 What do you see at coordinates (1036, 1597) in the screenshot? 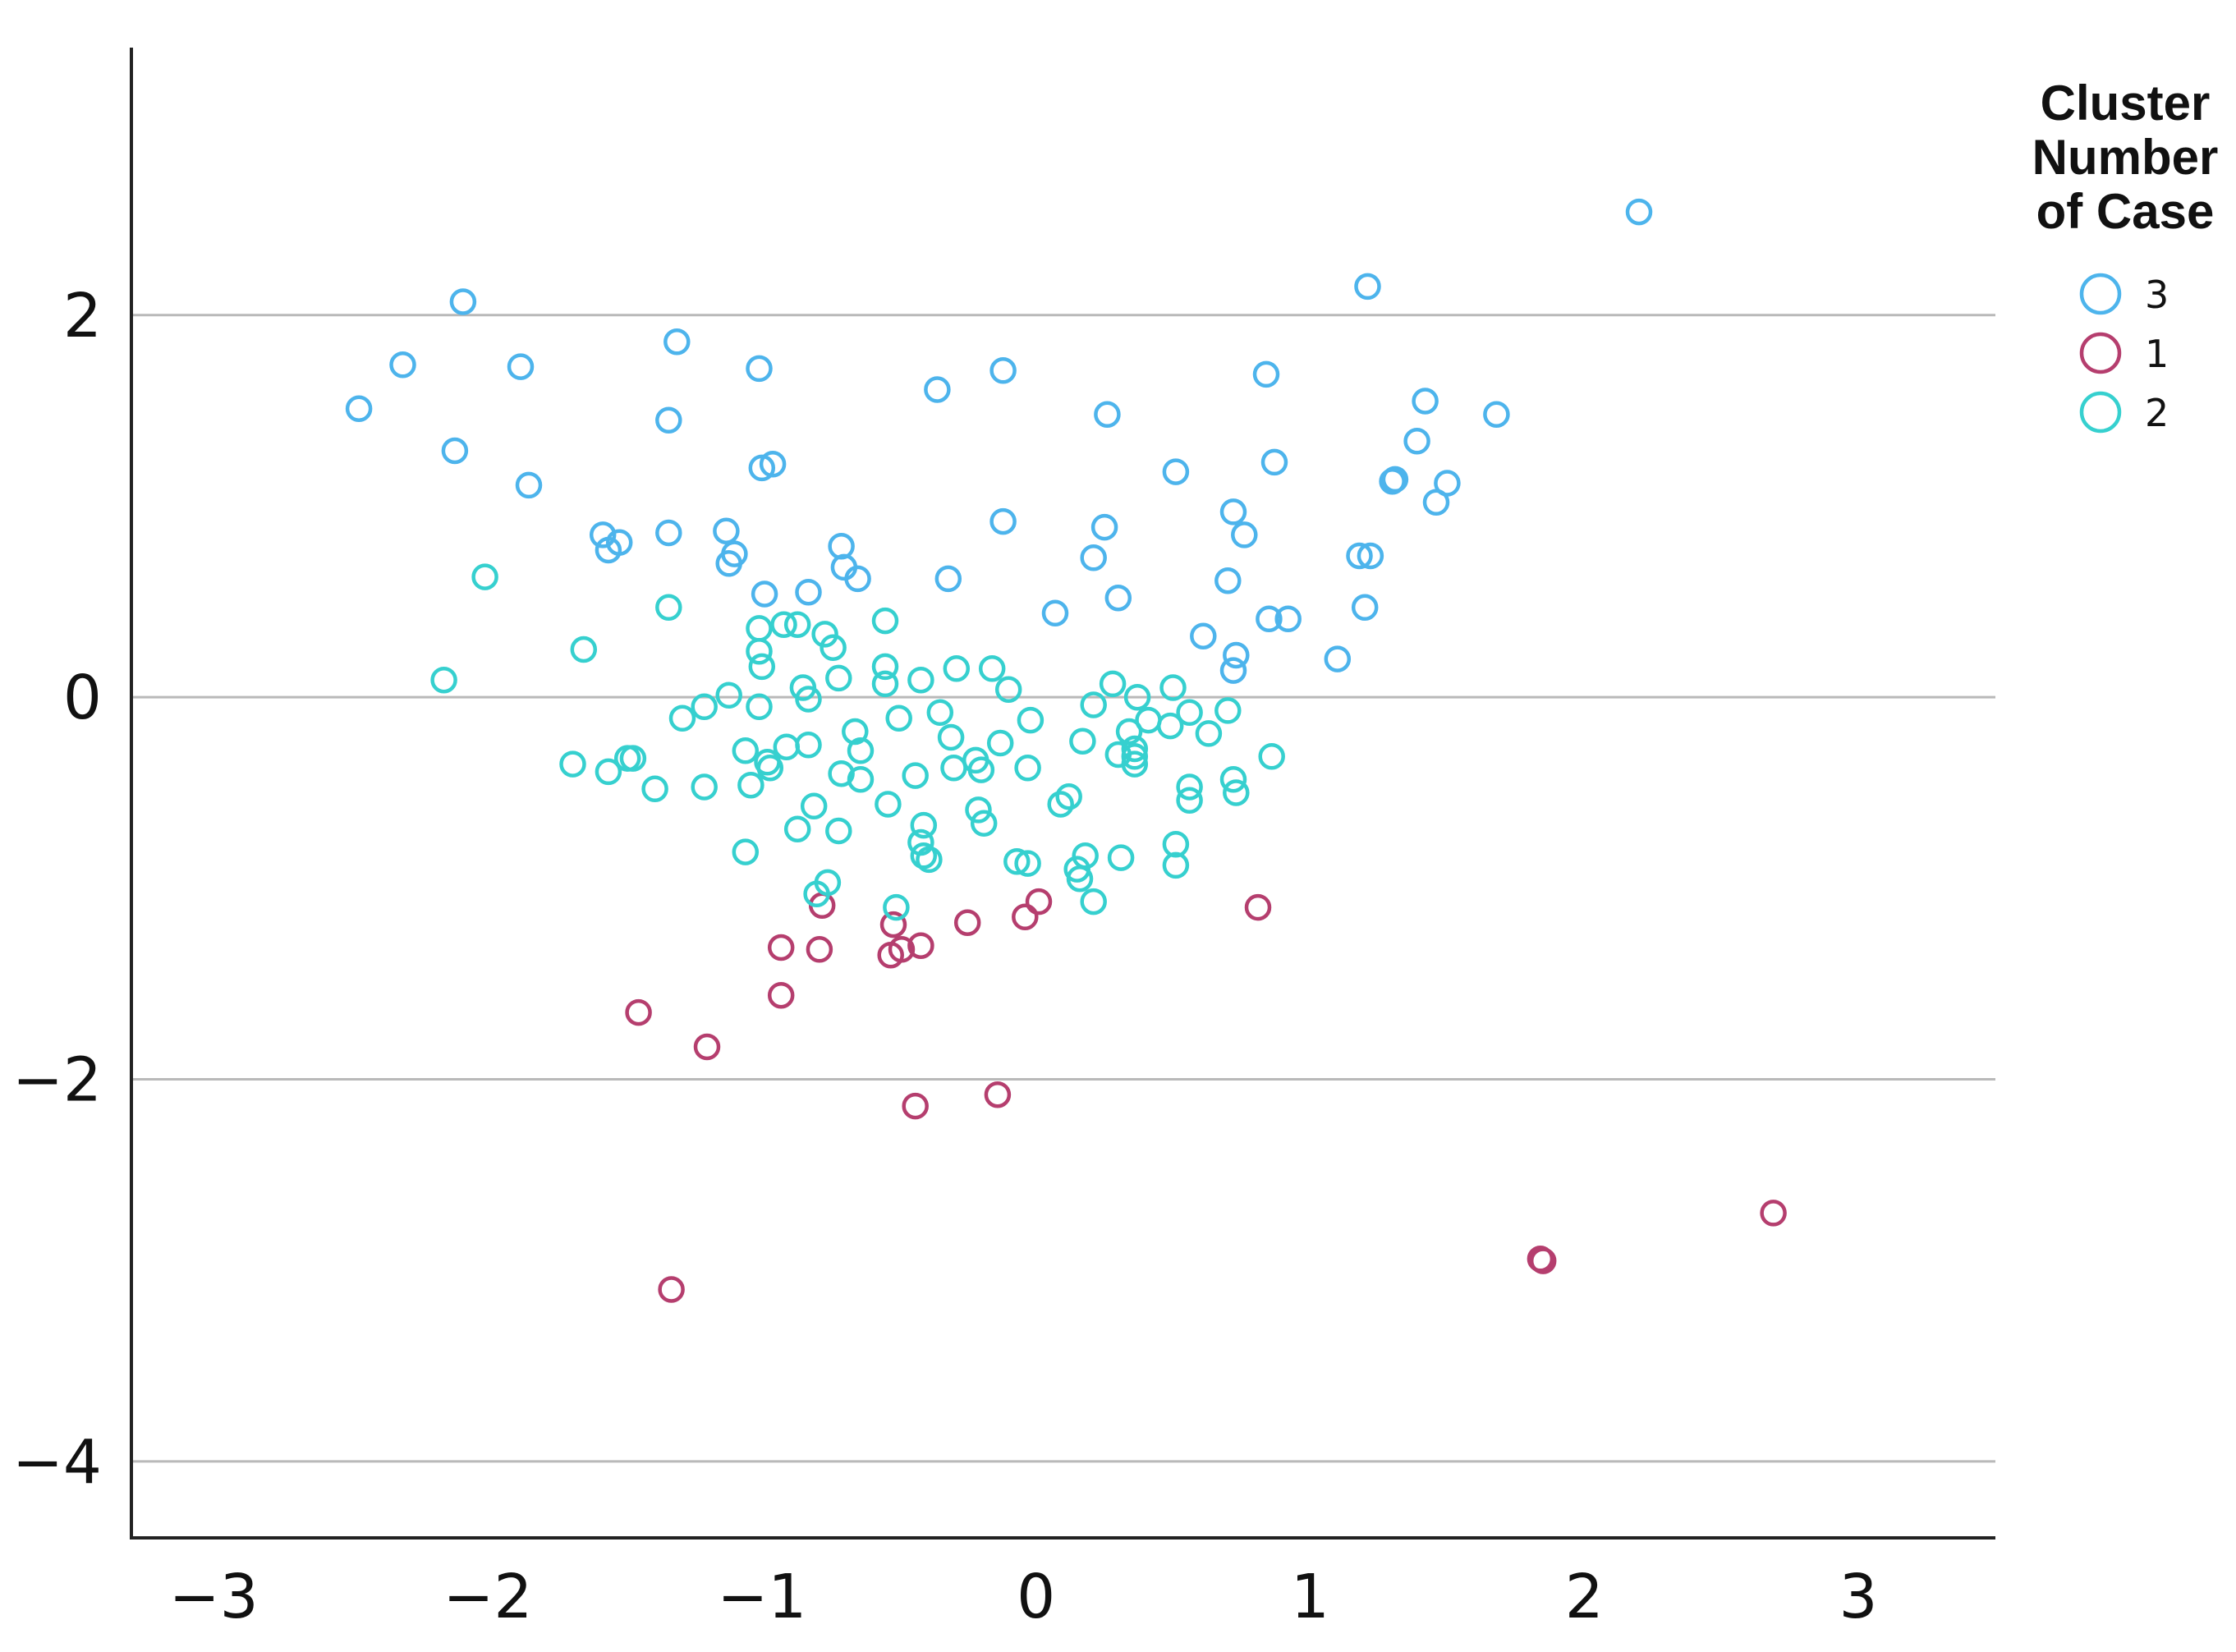
I see `x-tick-label: 0` at bounding box center [1036, 1597].